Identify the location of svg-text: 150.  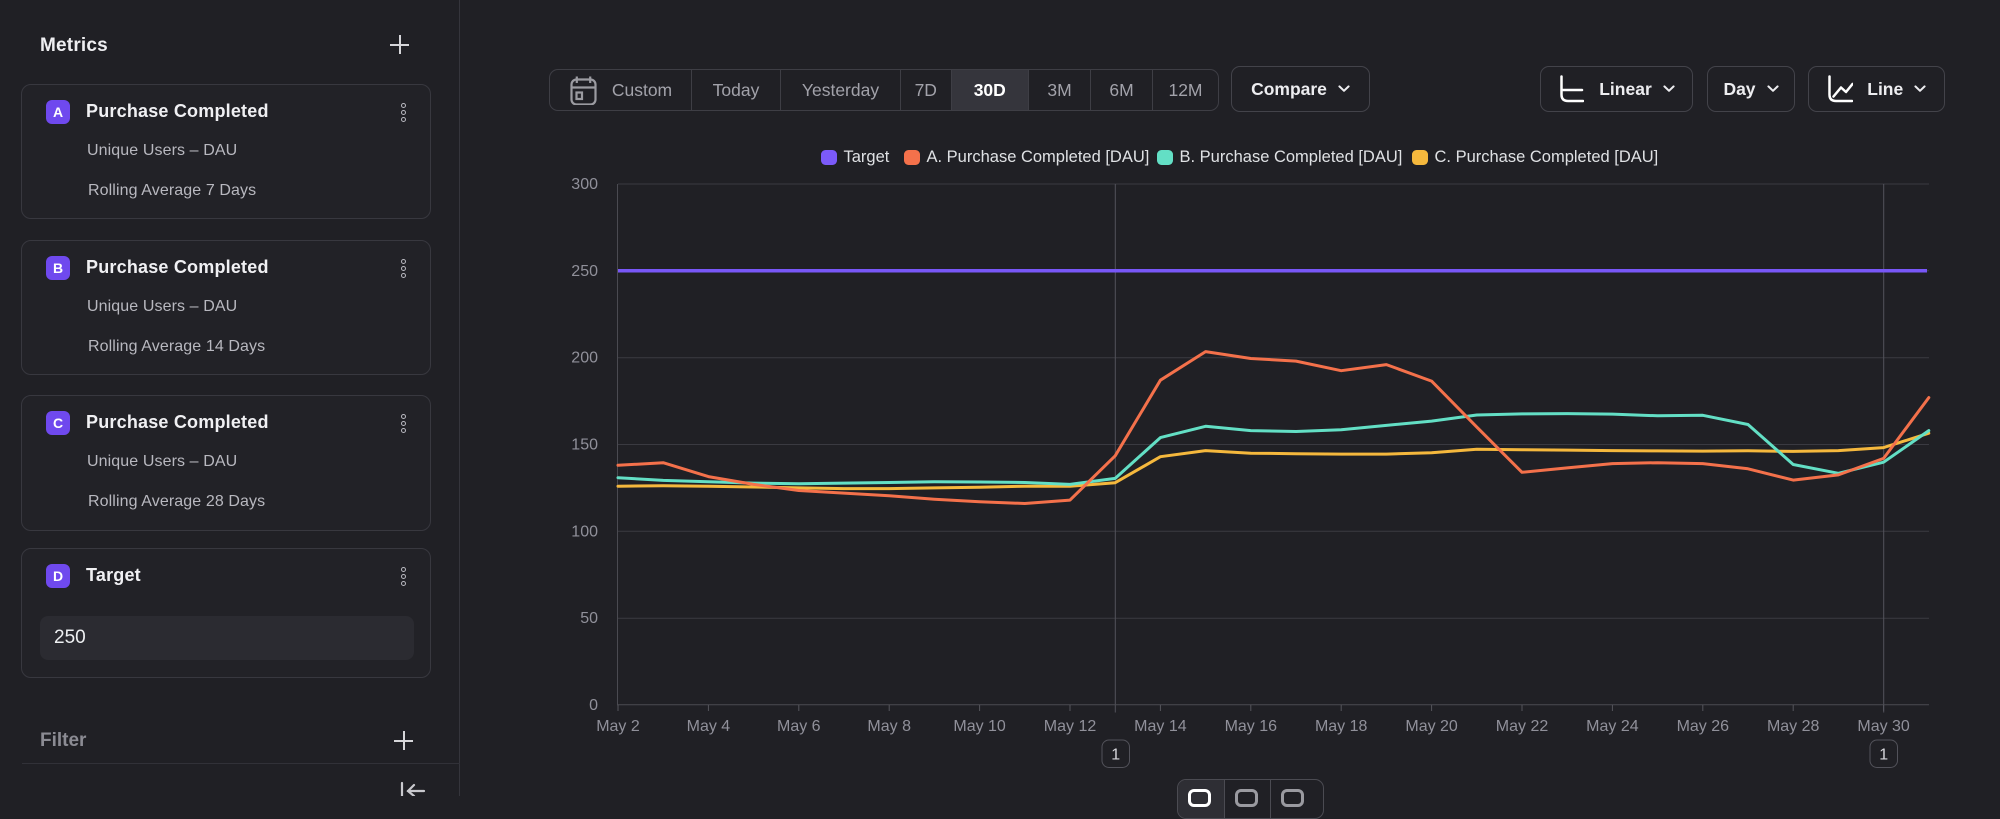
(584, 445).